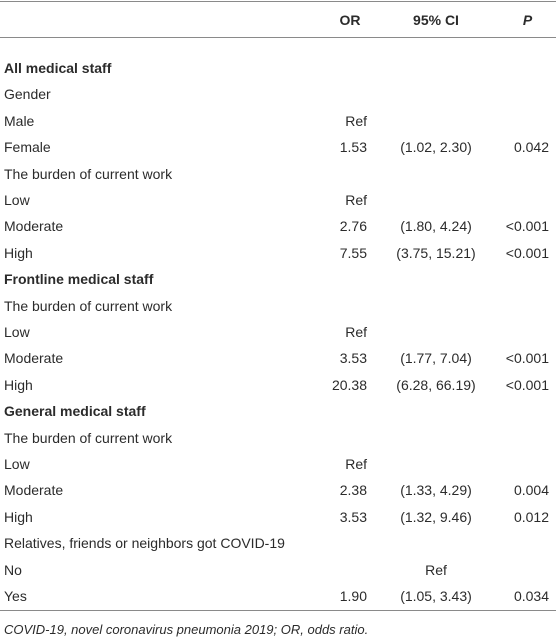 The image size is (556, 643). What do you see at coordinates (436, 569) in the screenshot?
I see `ci-cell: Ref` at bounding box center [436, 569].